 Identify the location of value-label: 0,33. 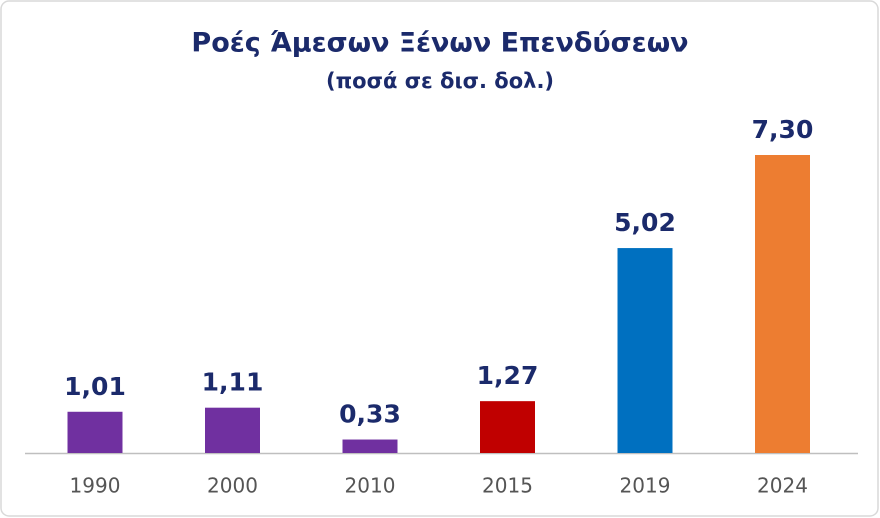
(370, 414).